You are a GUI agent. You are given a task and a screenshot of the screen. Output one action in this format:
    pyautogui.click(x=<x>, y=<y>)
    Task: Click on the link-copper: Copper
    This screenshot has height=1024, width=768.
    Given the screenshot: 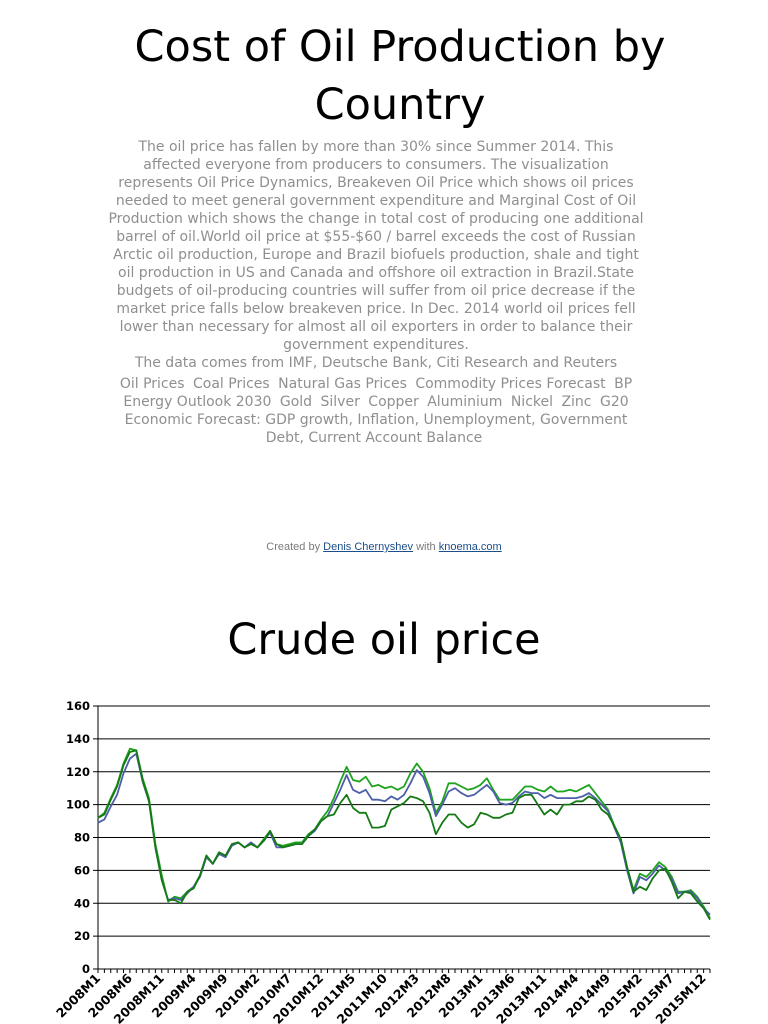 What is the action you would take?
    pyautogui.click(x=393, y=402)
    